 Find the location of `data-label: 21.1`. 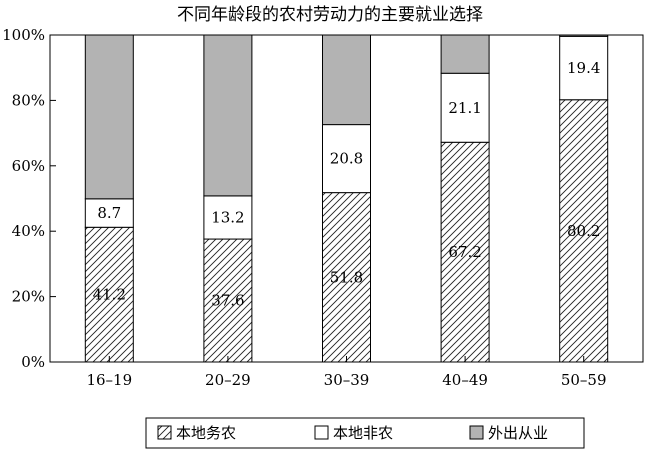

data-label: 21.1 is located at coordinates (464, 108).